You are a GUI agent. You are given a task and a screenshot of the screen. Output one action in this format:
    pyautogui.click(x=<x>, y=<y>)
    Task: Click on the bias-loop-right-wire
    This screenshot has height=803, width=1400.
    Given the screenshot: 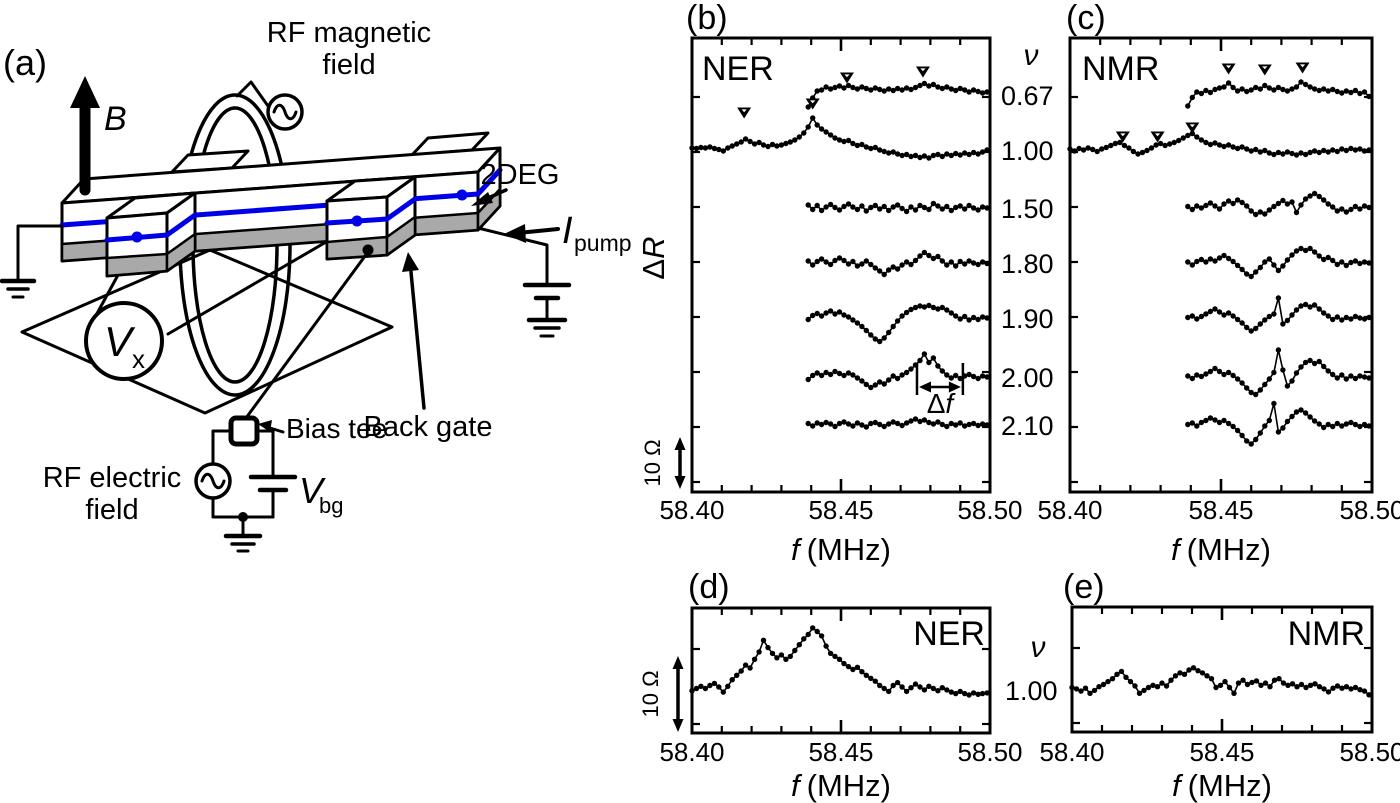 What is the action you would take?
    pyautogui.click(x=265, y=454)
    